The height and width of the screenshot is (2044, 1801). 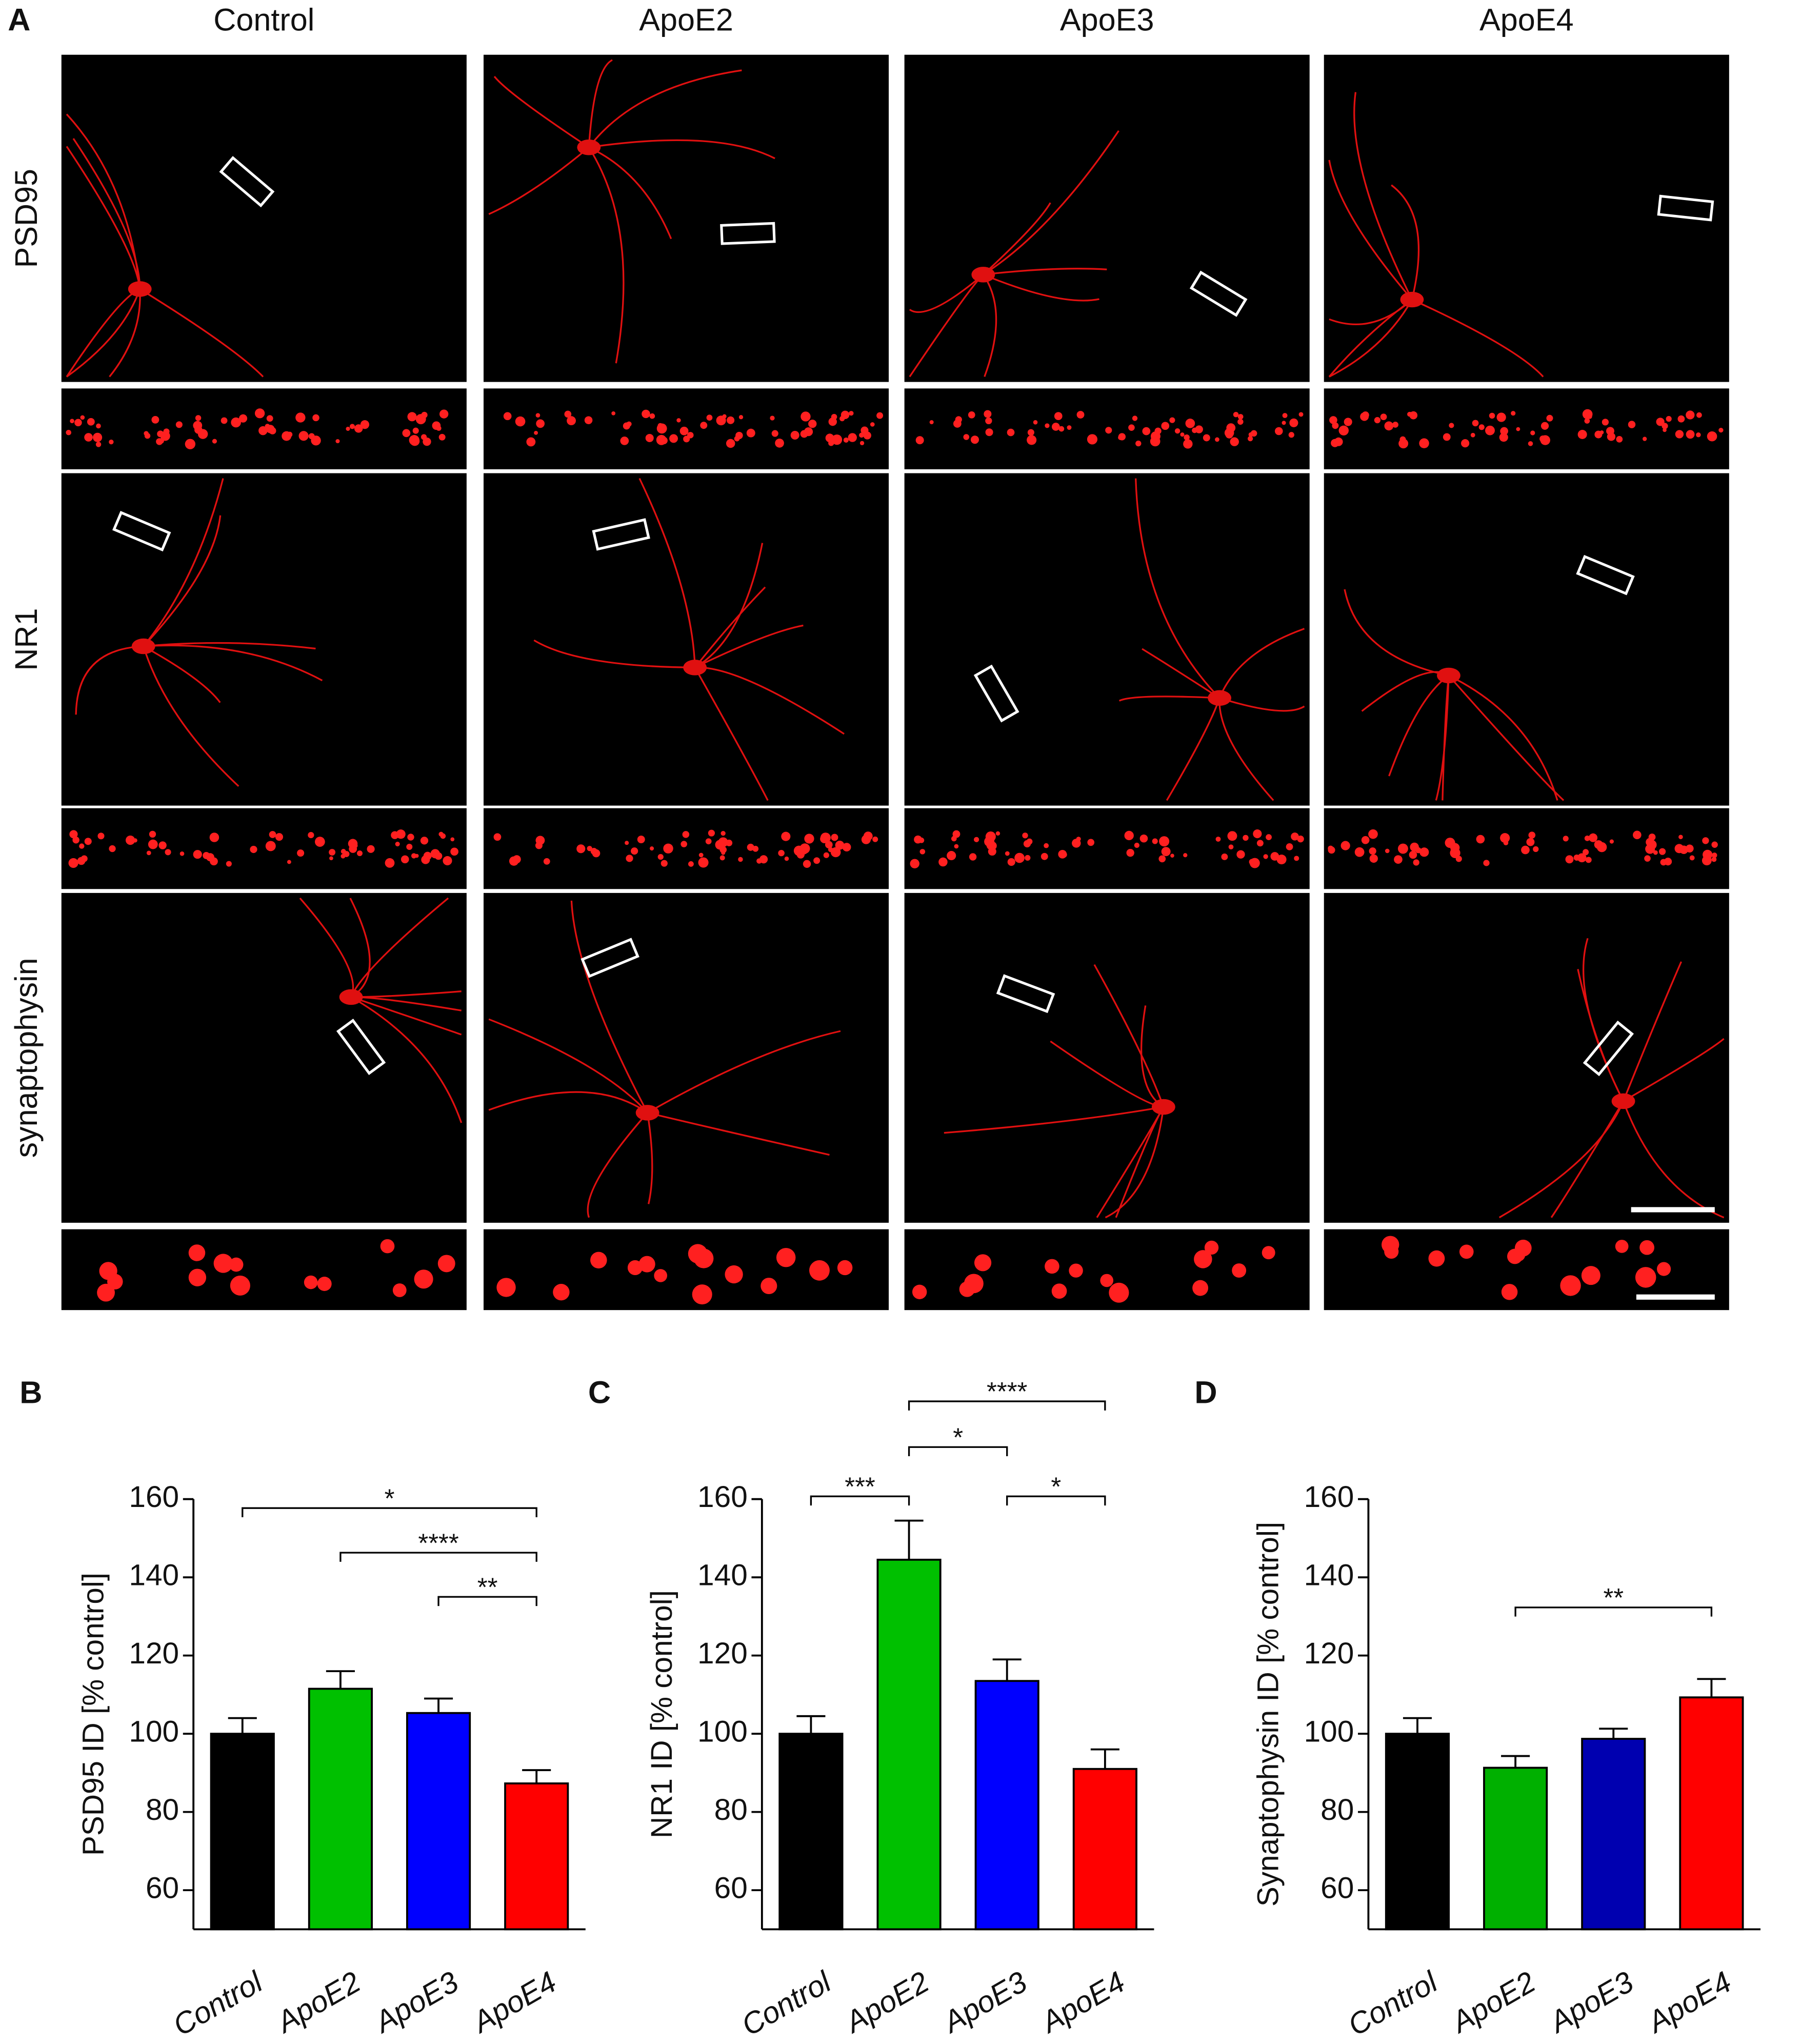 I want to click on row-label: NR1, so click(x=26, y=640).